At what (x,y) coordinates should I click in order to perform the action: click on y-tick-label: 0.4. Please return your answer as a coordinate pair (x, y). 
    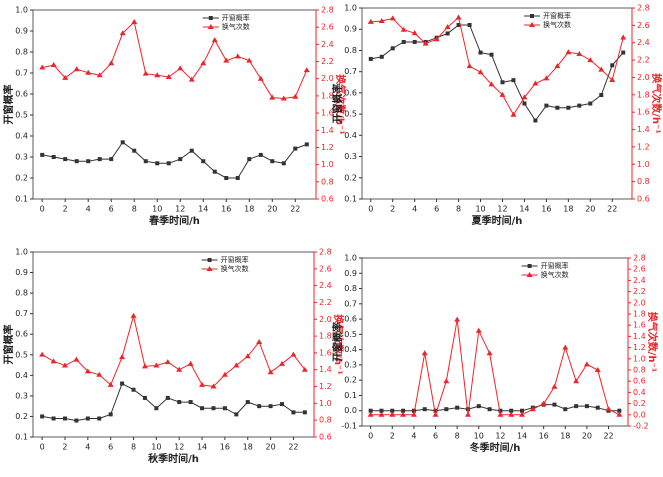
    Looking at the image, I should click on (350, 135).